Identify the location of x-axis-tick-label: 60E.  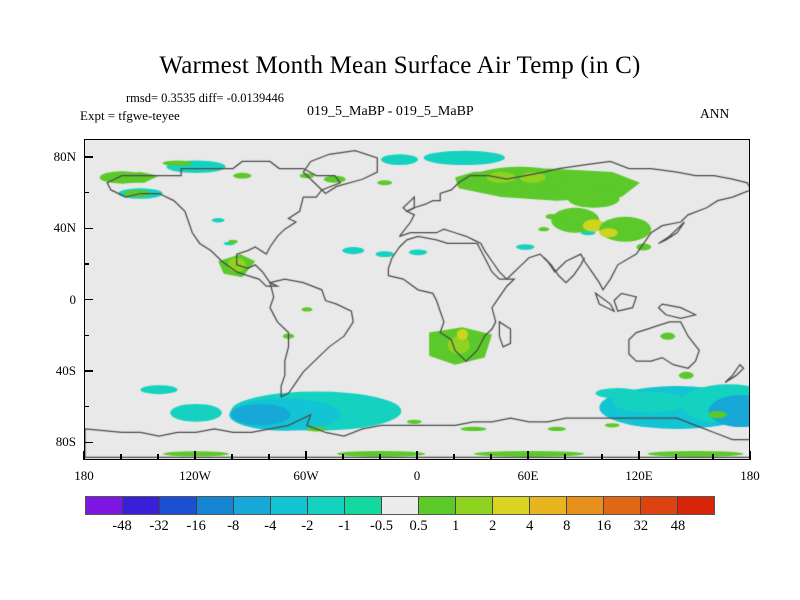
(528, 475).